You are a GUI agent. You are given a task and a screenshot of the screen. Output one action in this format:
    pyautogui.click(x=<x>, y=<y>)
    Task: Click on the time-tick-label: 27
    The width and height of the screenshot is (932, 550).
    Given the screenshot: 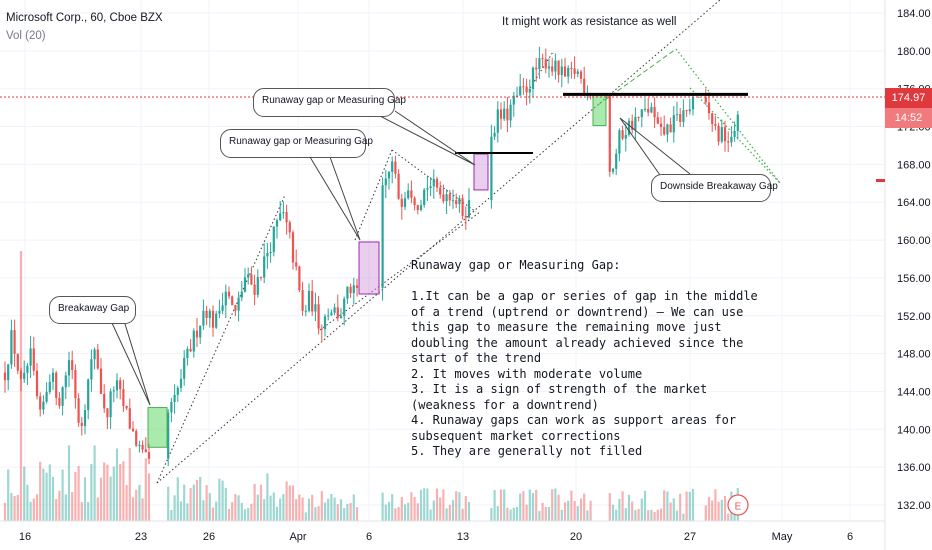 What is the action you would take?
    pyautogui.click(x=690, y=537)
    